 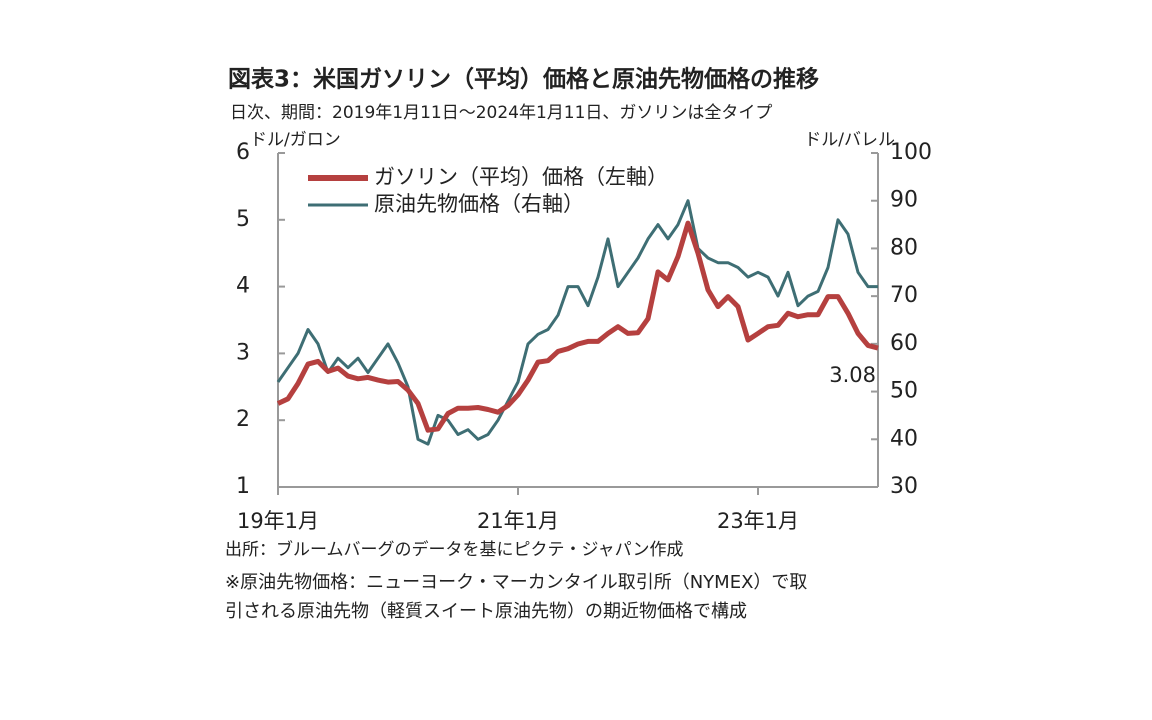 What do you see at coordinates (911, 152) in the screenshot?
I see `y2-tick-label: 100` at bounding box center [911, 152].